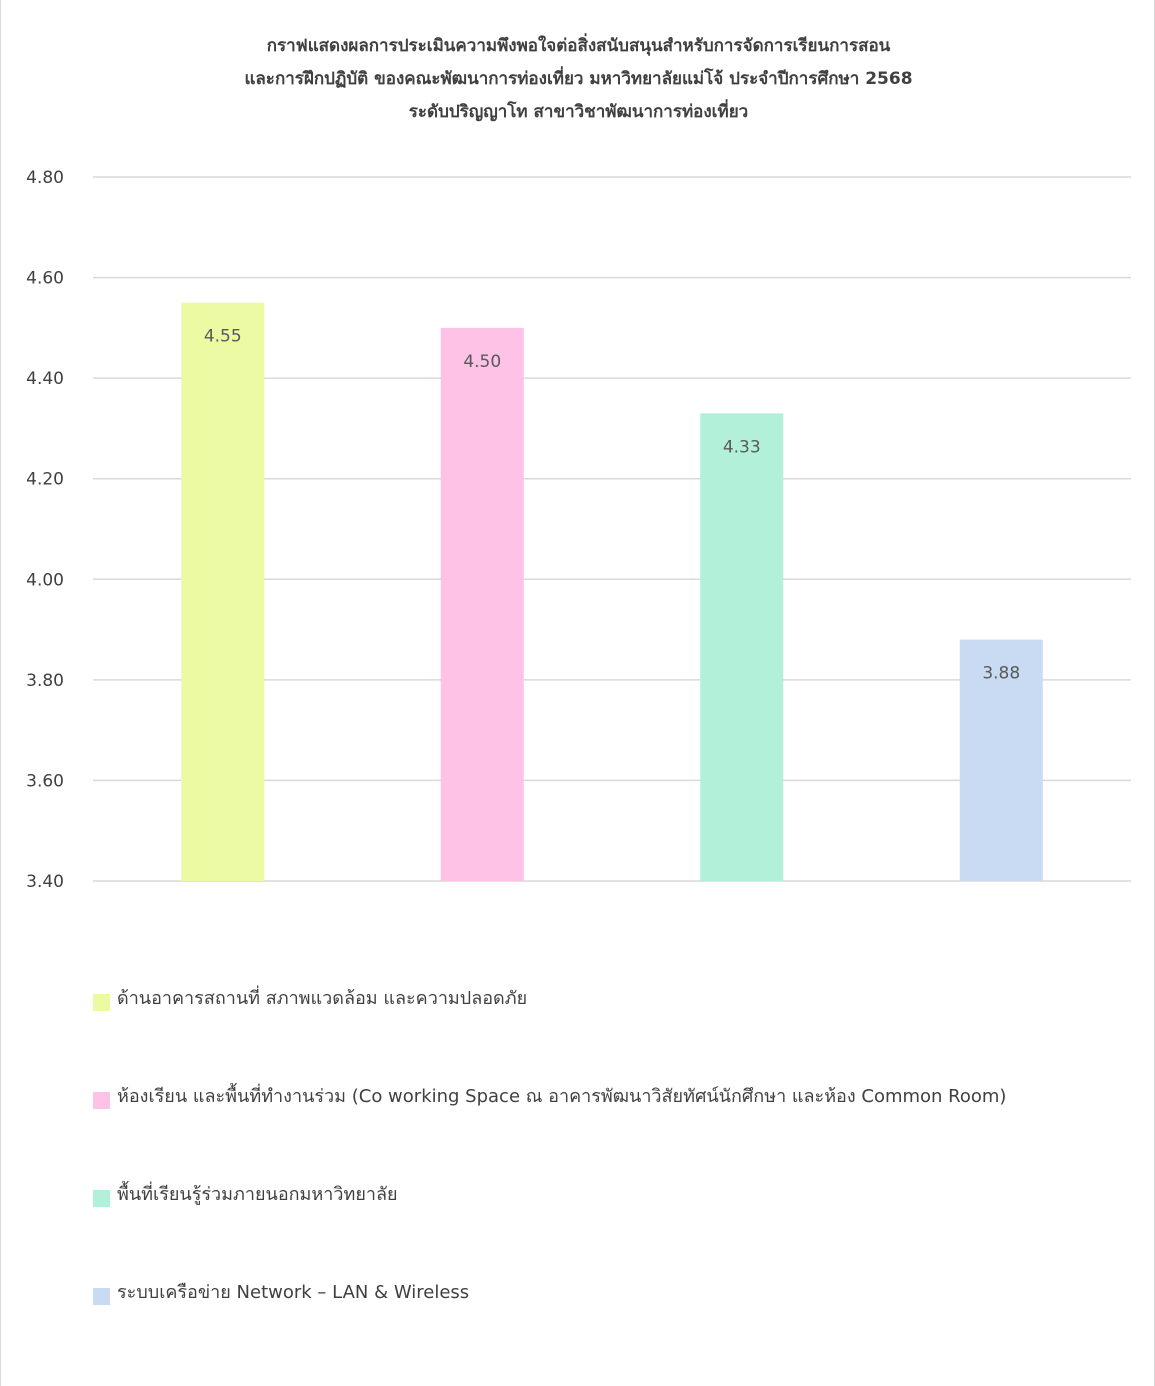  Describe the element at coordinates (45, 681) in the screenshot. I see `y-tick-label: 3.80` at that location.